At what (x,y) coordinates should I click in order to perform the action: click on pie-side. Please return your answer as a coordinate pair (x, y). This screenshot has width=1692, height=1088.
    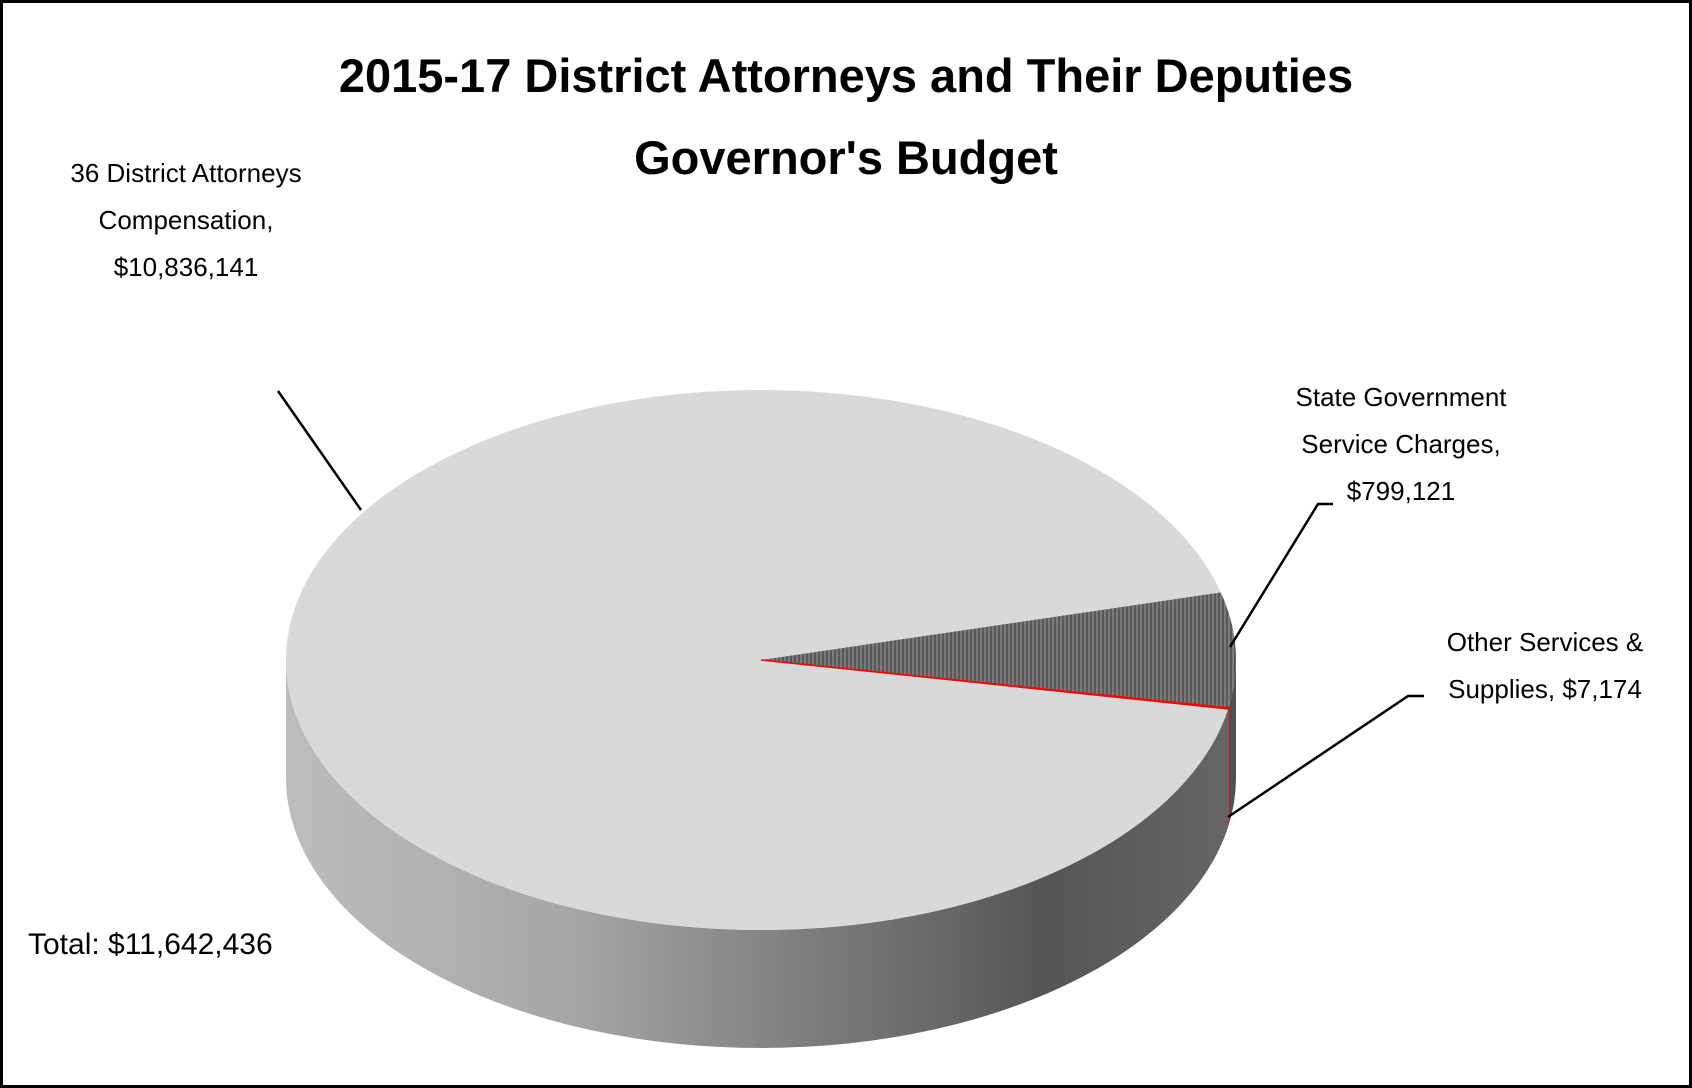
    Looking at the image, I should click on (1232, 743).